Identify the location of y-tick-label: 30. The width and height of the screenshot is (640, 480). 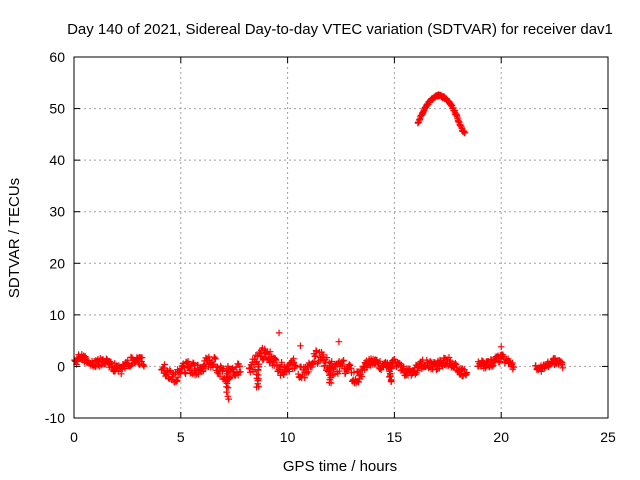
(57, 212).